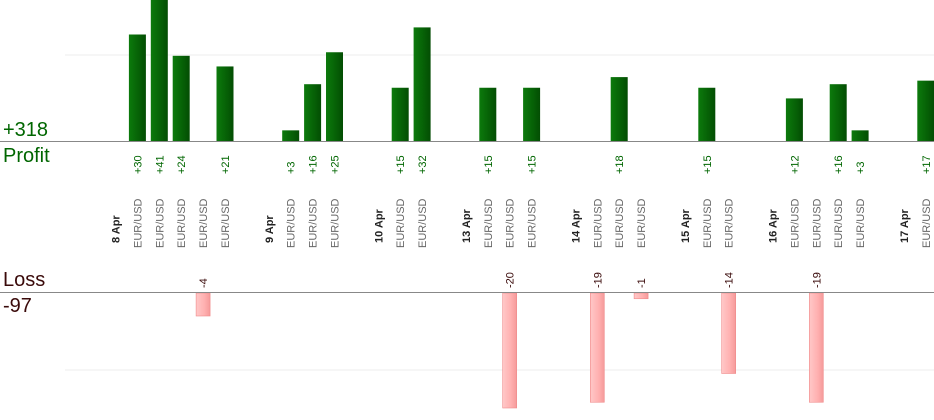 The height and width of the screenshot is (420, 934). Describe the element at coordinates (138, 164) in the screenshot. I see `profit-value-label: +30` at that location.